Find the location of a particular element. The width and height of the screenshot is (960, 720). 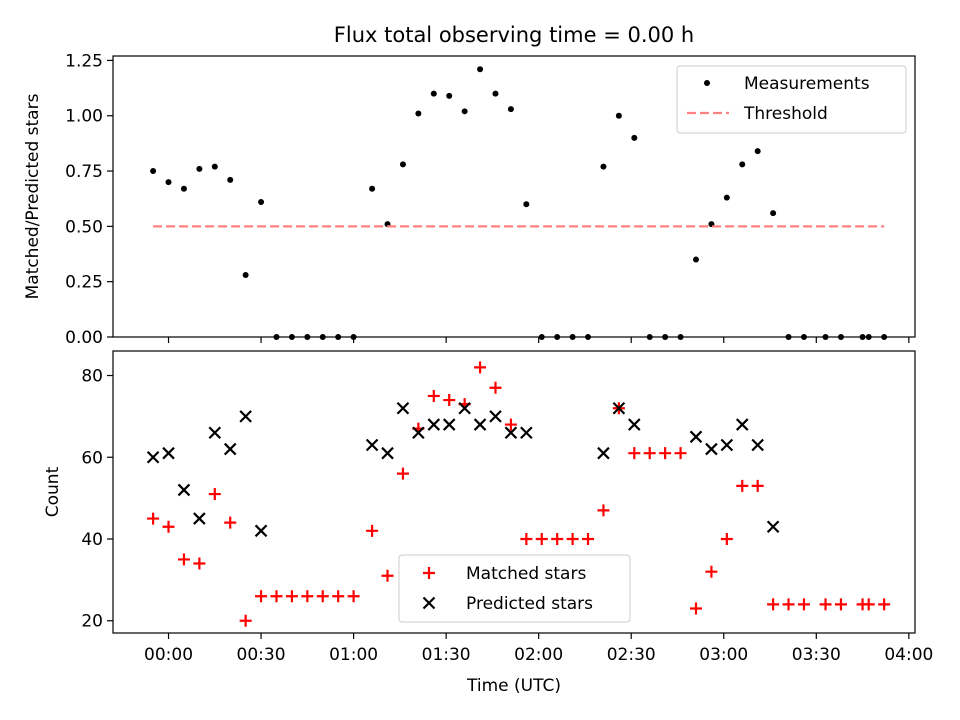

y-tick-label: 60 is located at coordinates (92, 458).